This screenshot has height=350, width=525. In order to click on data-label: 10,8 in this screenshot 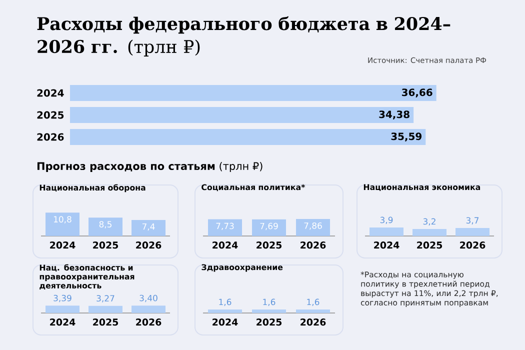, I will do `click(63, 220)`.